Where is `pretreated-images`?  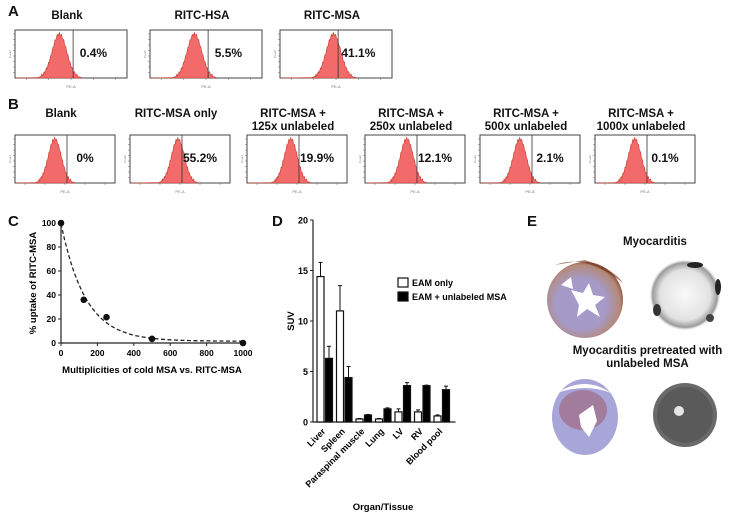
pretreated-images is located at coordinates (634, 417).